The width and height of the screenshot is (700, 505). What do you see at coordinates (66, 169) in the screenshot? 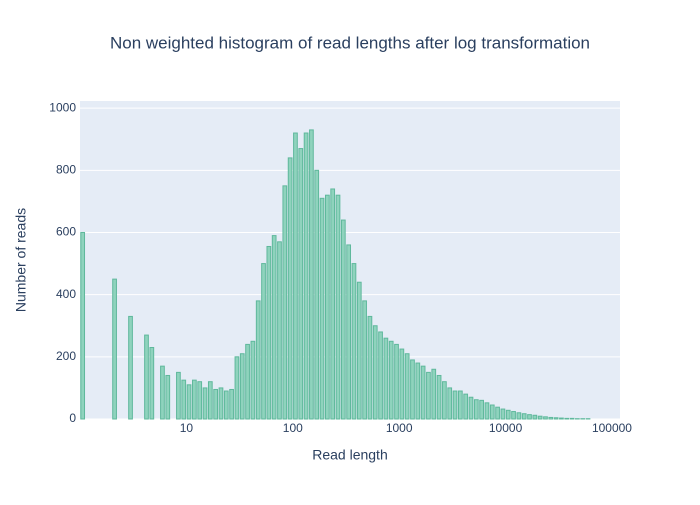
I see `y-tick-label: 800` at bounding box center [66, 169].